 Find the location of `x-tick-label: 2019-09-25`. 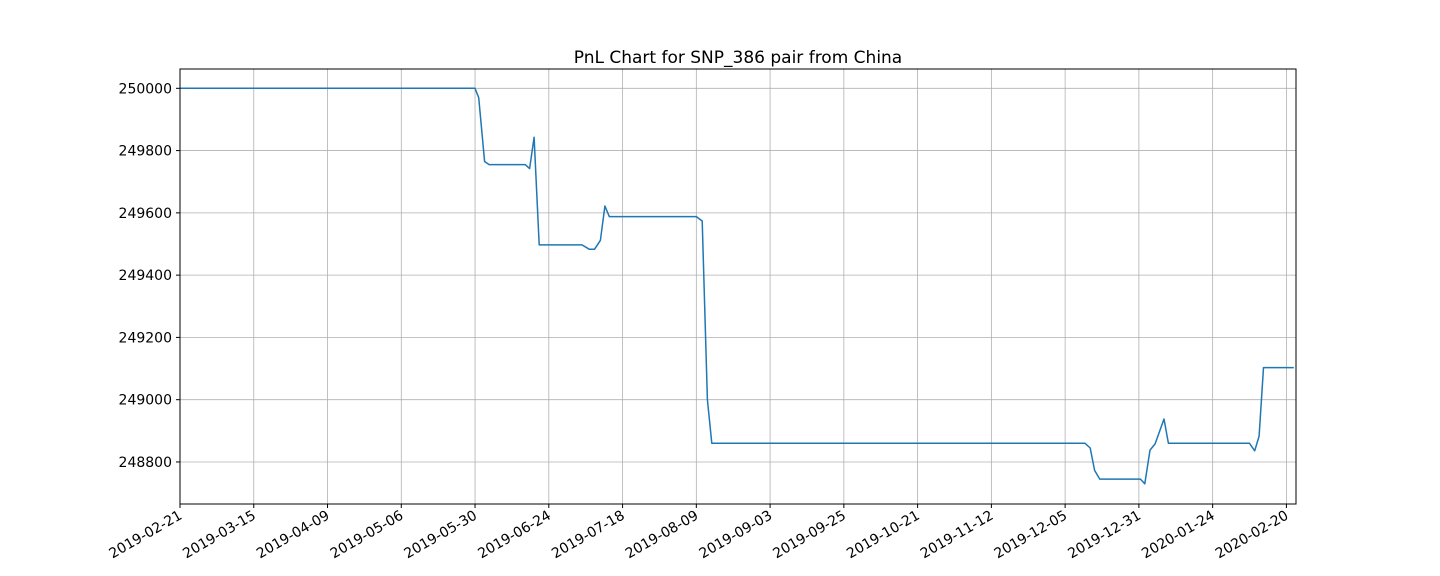

x-tick-label: 2019-09-25 is located at coordinates (809, 535).